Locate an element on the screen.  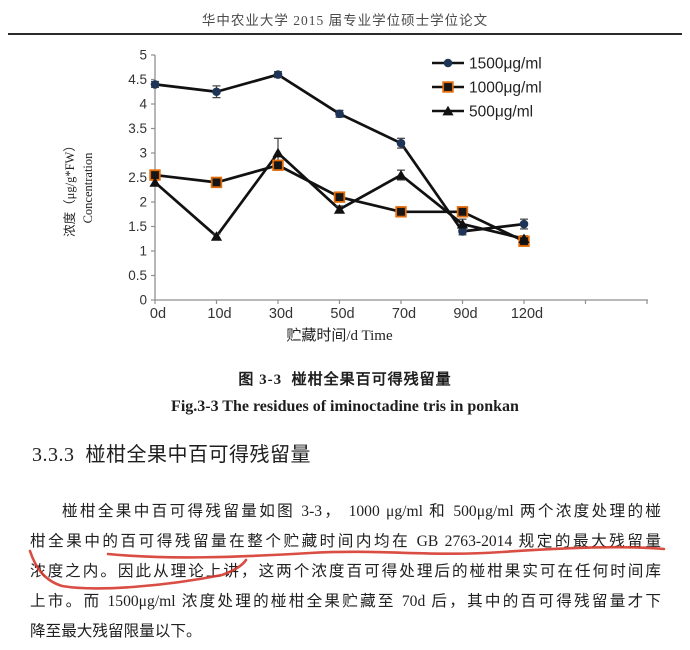
x-axis-ticks: 0d 10d 30d 50d 70d 90d 120d is located at coordinates (399, 311).